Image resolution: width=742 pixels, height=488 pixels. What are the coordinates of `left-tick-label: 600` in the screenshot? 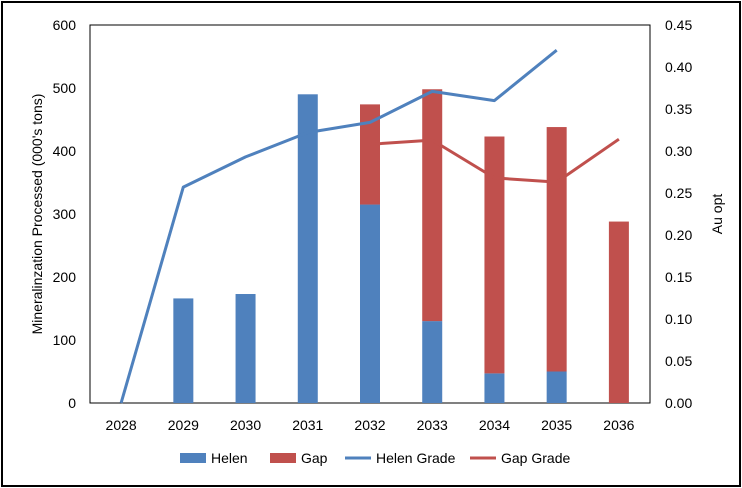 It's located at (65, 25).